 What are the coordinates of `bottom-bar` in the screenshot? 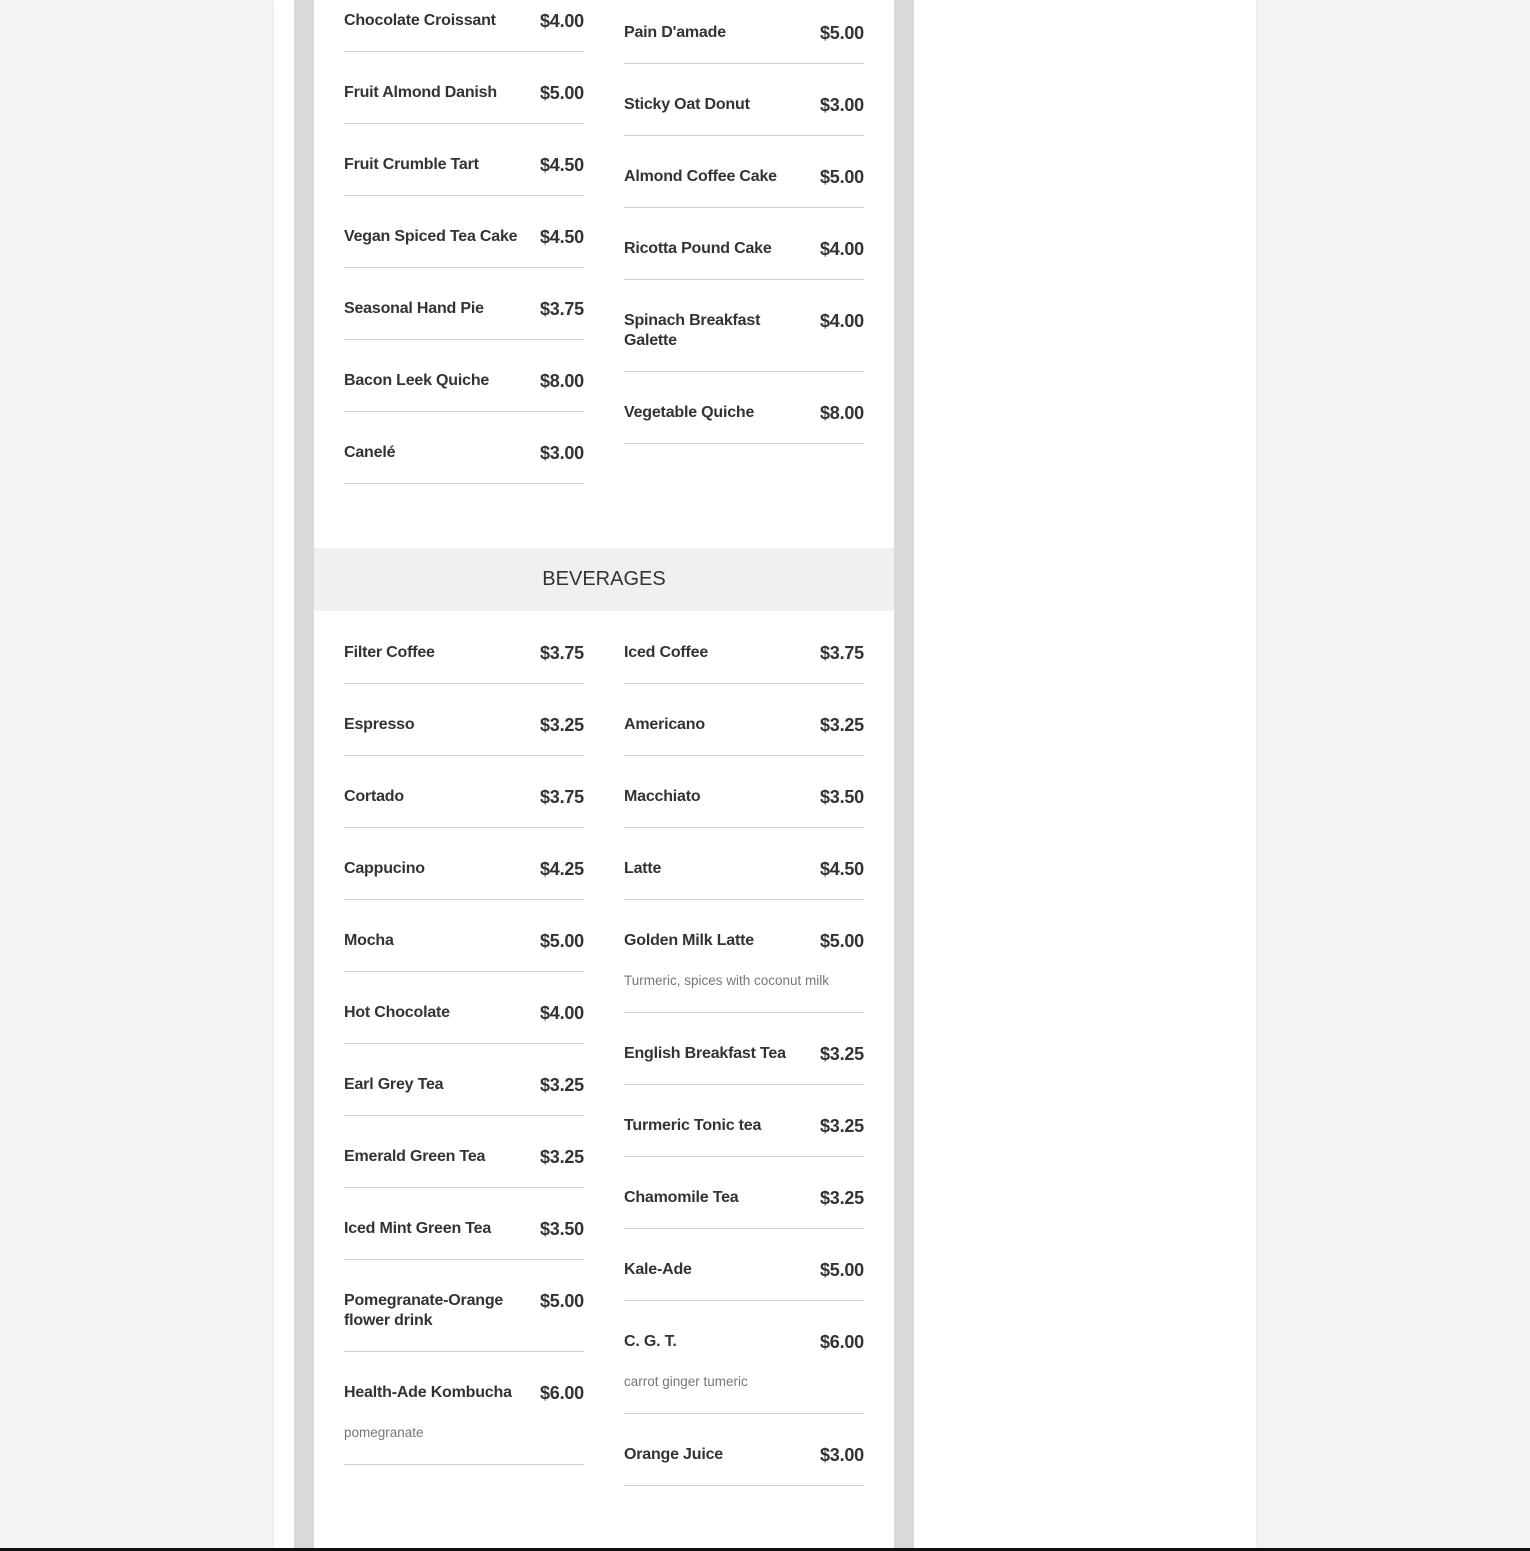 It's located at (765, 1549).